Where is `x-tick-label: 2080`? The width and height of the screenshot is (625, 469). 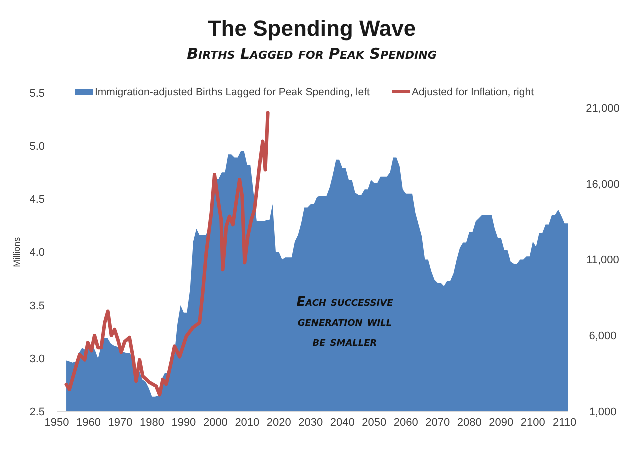 x-tick-label: 2080 is located at coordinates (469, 423).